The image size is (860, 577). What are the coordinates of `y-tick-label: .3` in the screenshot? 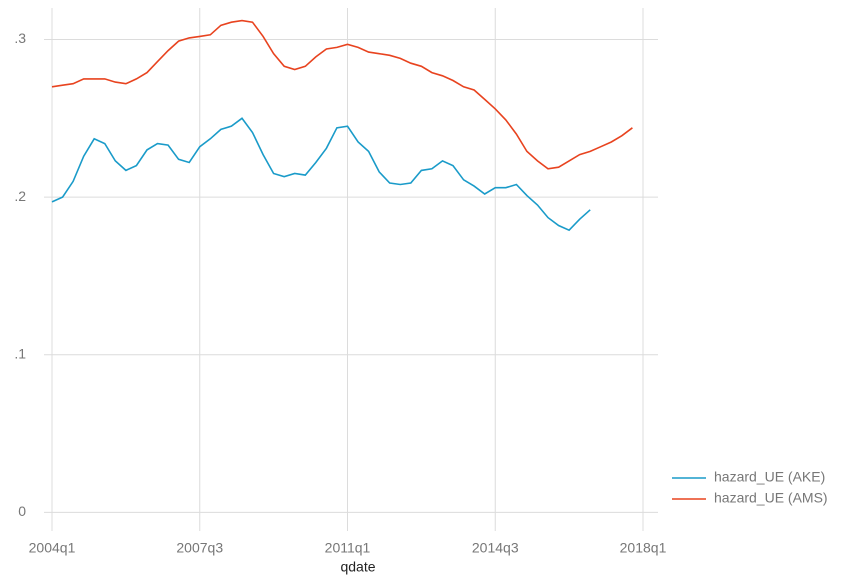 It's located at (20, 38).